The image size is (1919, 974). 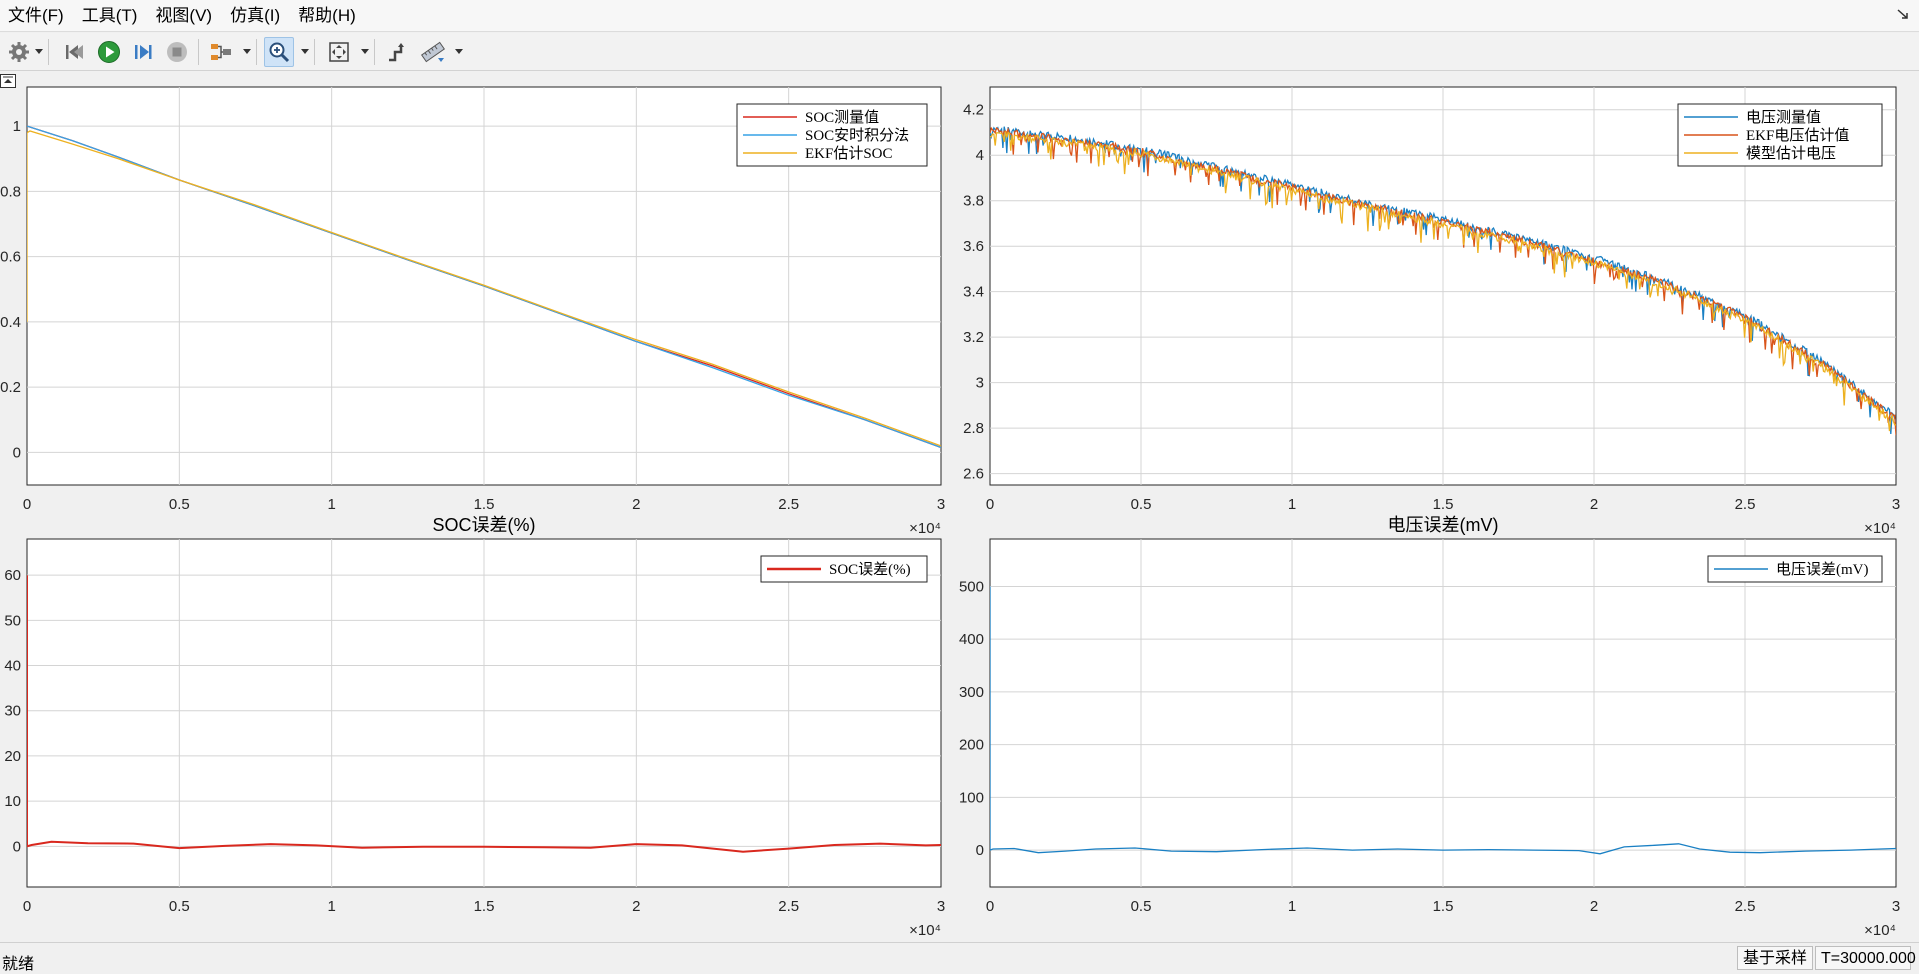 I want to click on legend-label: 电压误差(mV), so click(x=1822, y=569).